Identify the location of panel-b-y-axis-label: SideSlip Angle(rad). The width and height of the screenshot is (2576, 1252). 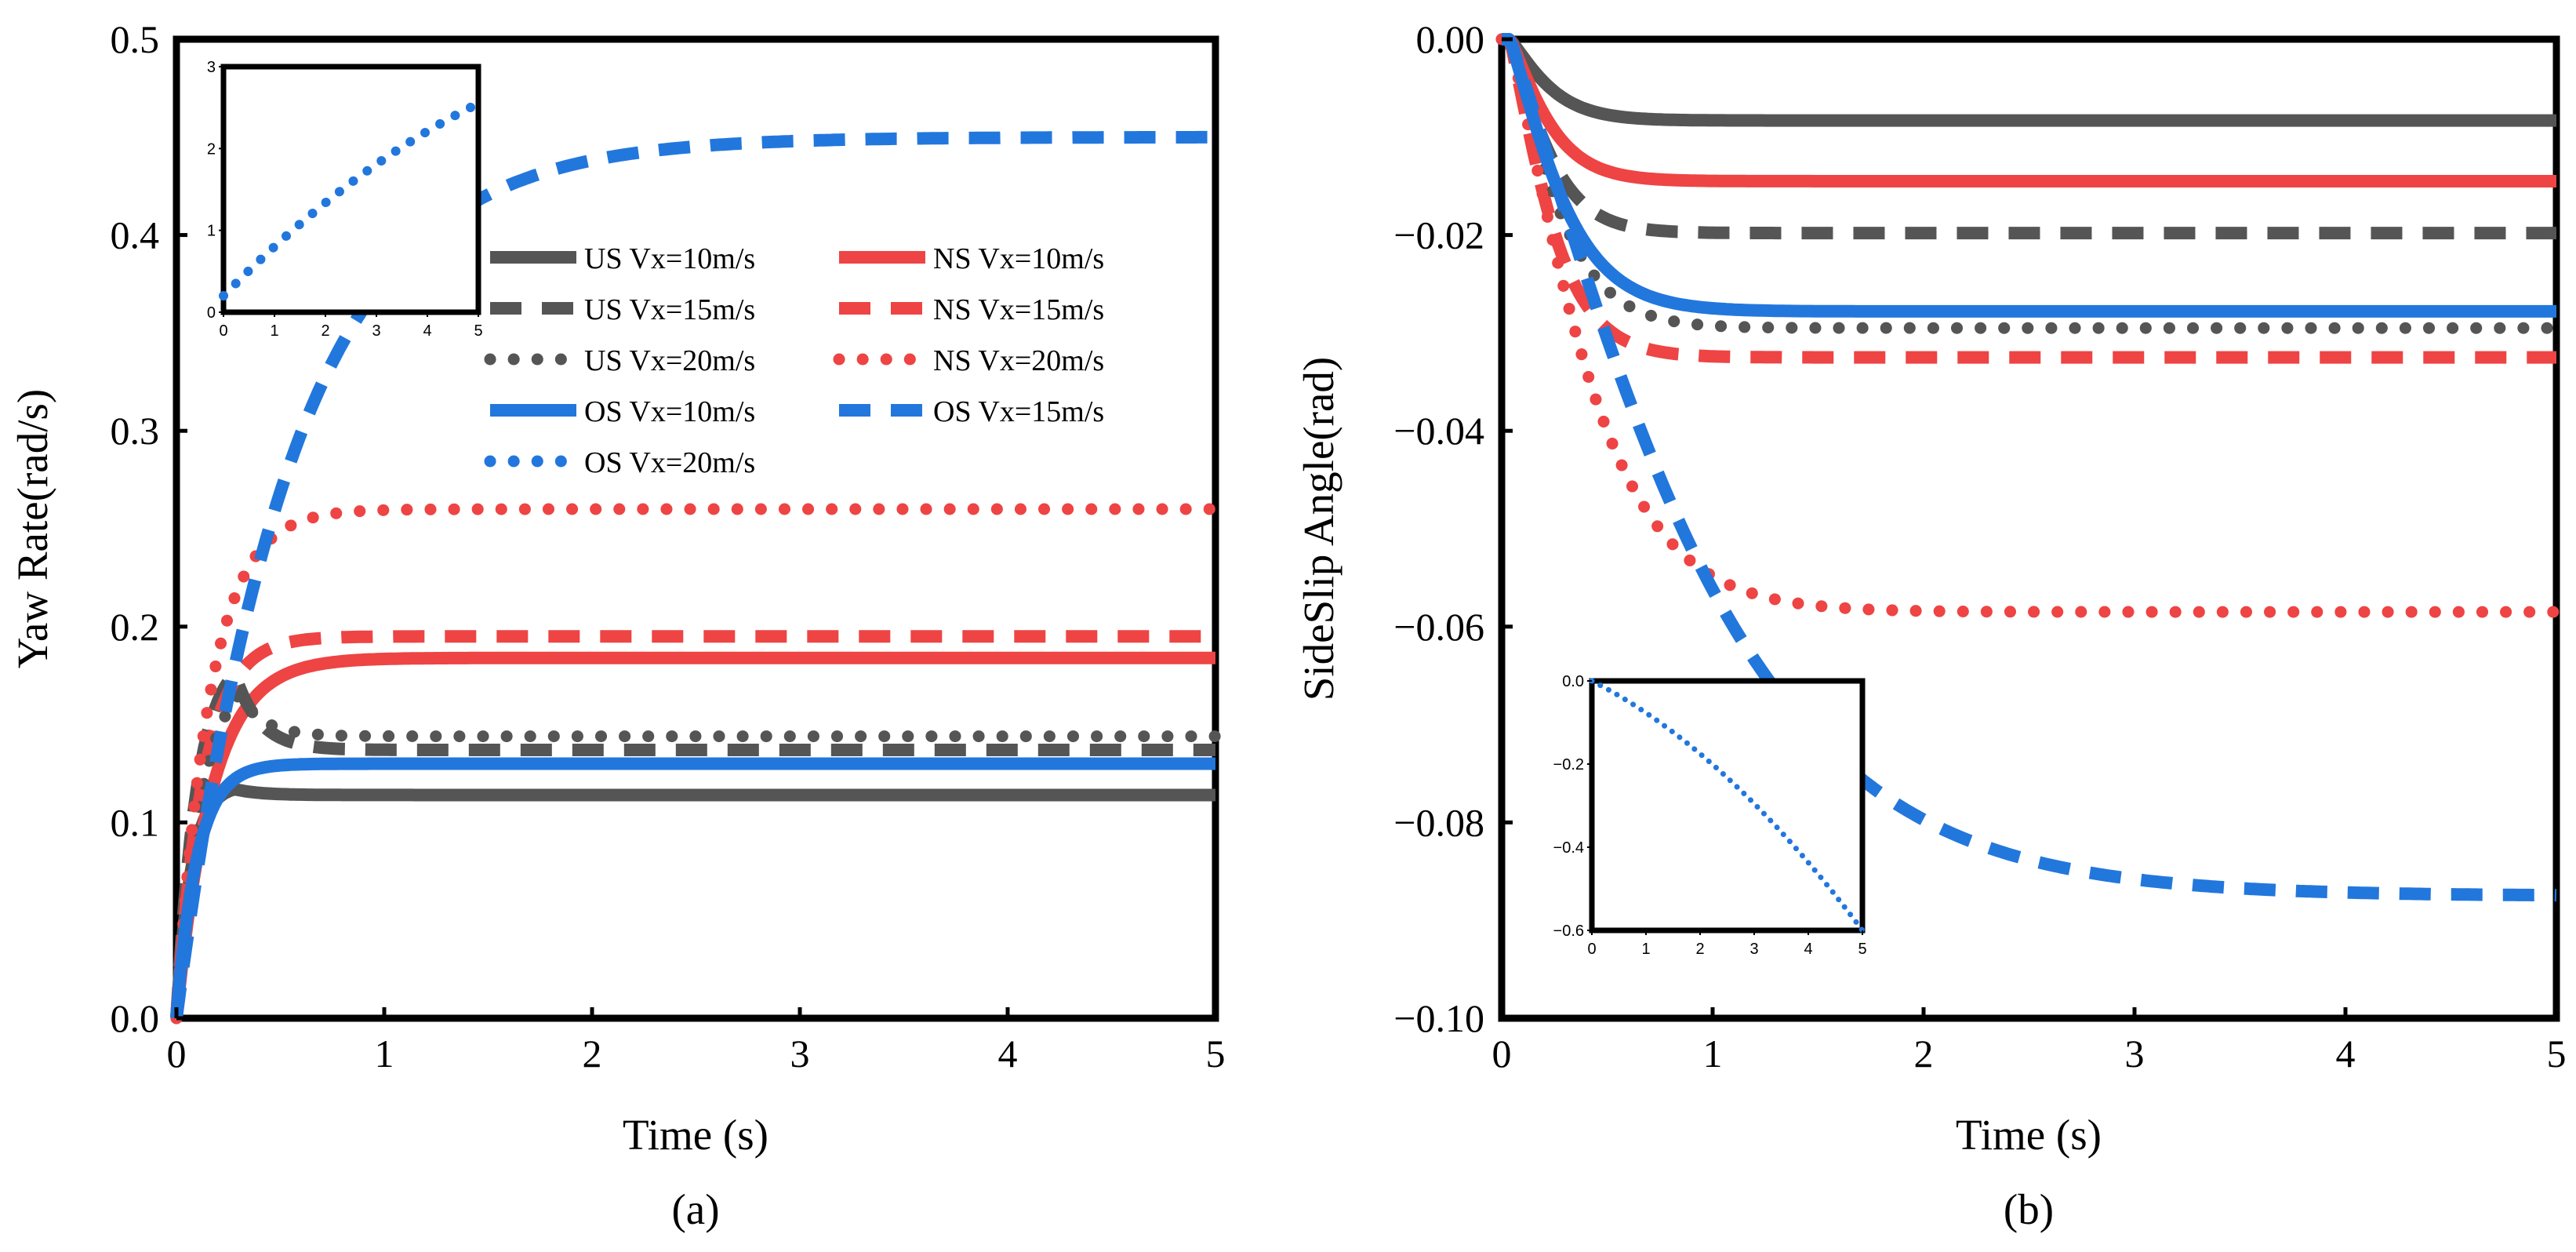
(1318, 529).